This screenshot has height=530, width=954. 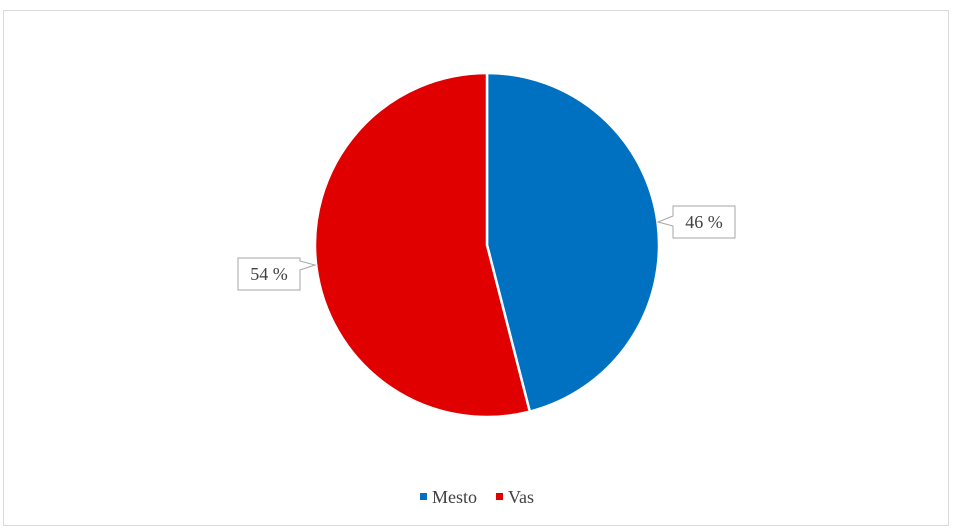 I want to click on legend-label: Mesto, so click(x=454, y=497).